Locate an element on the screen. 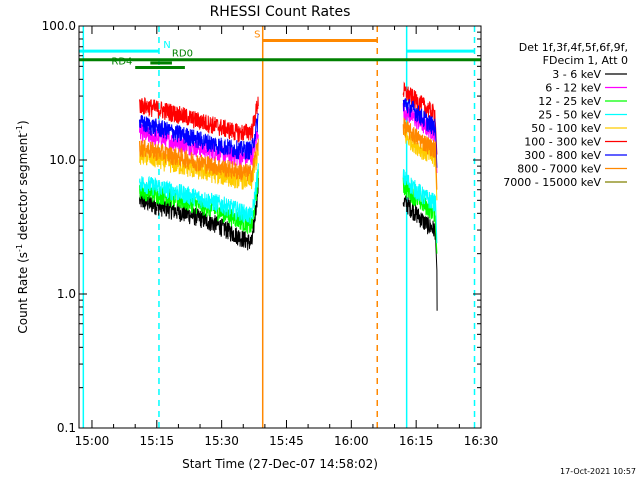 The image size is (640, 480). legend-entry-label-5: 100 - 300 keV is located at coordinates (562, 142).